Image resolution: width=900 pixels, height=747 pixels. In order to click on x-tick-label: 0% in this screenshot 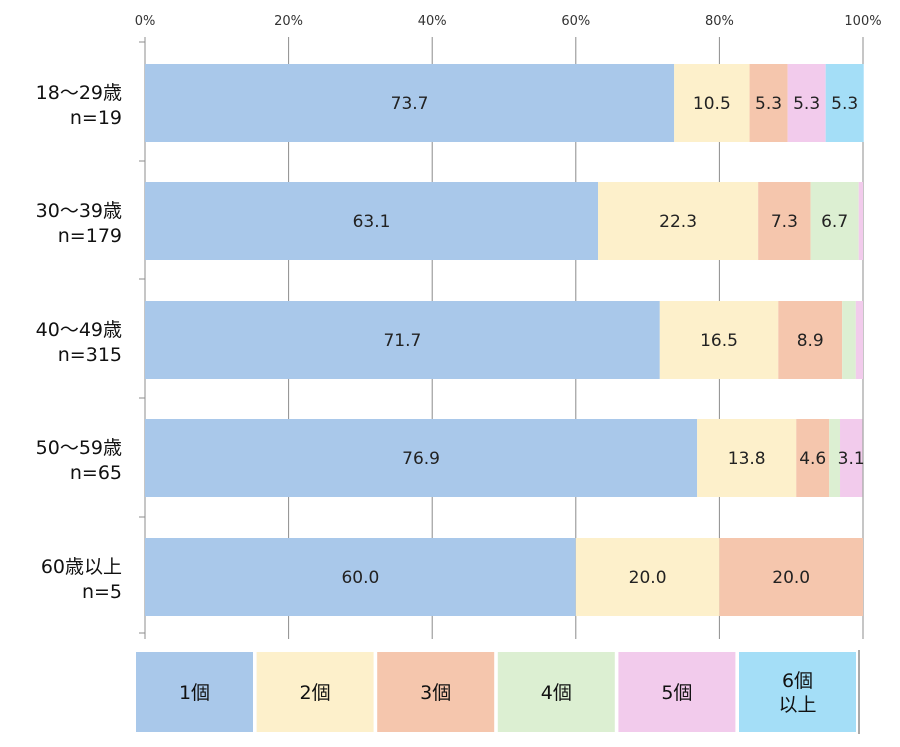, I will do `click(145, 21)`.